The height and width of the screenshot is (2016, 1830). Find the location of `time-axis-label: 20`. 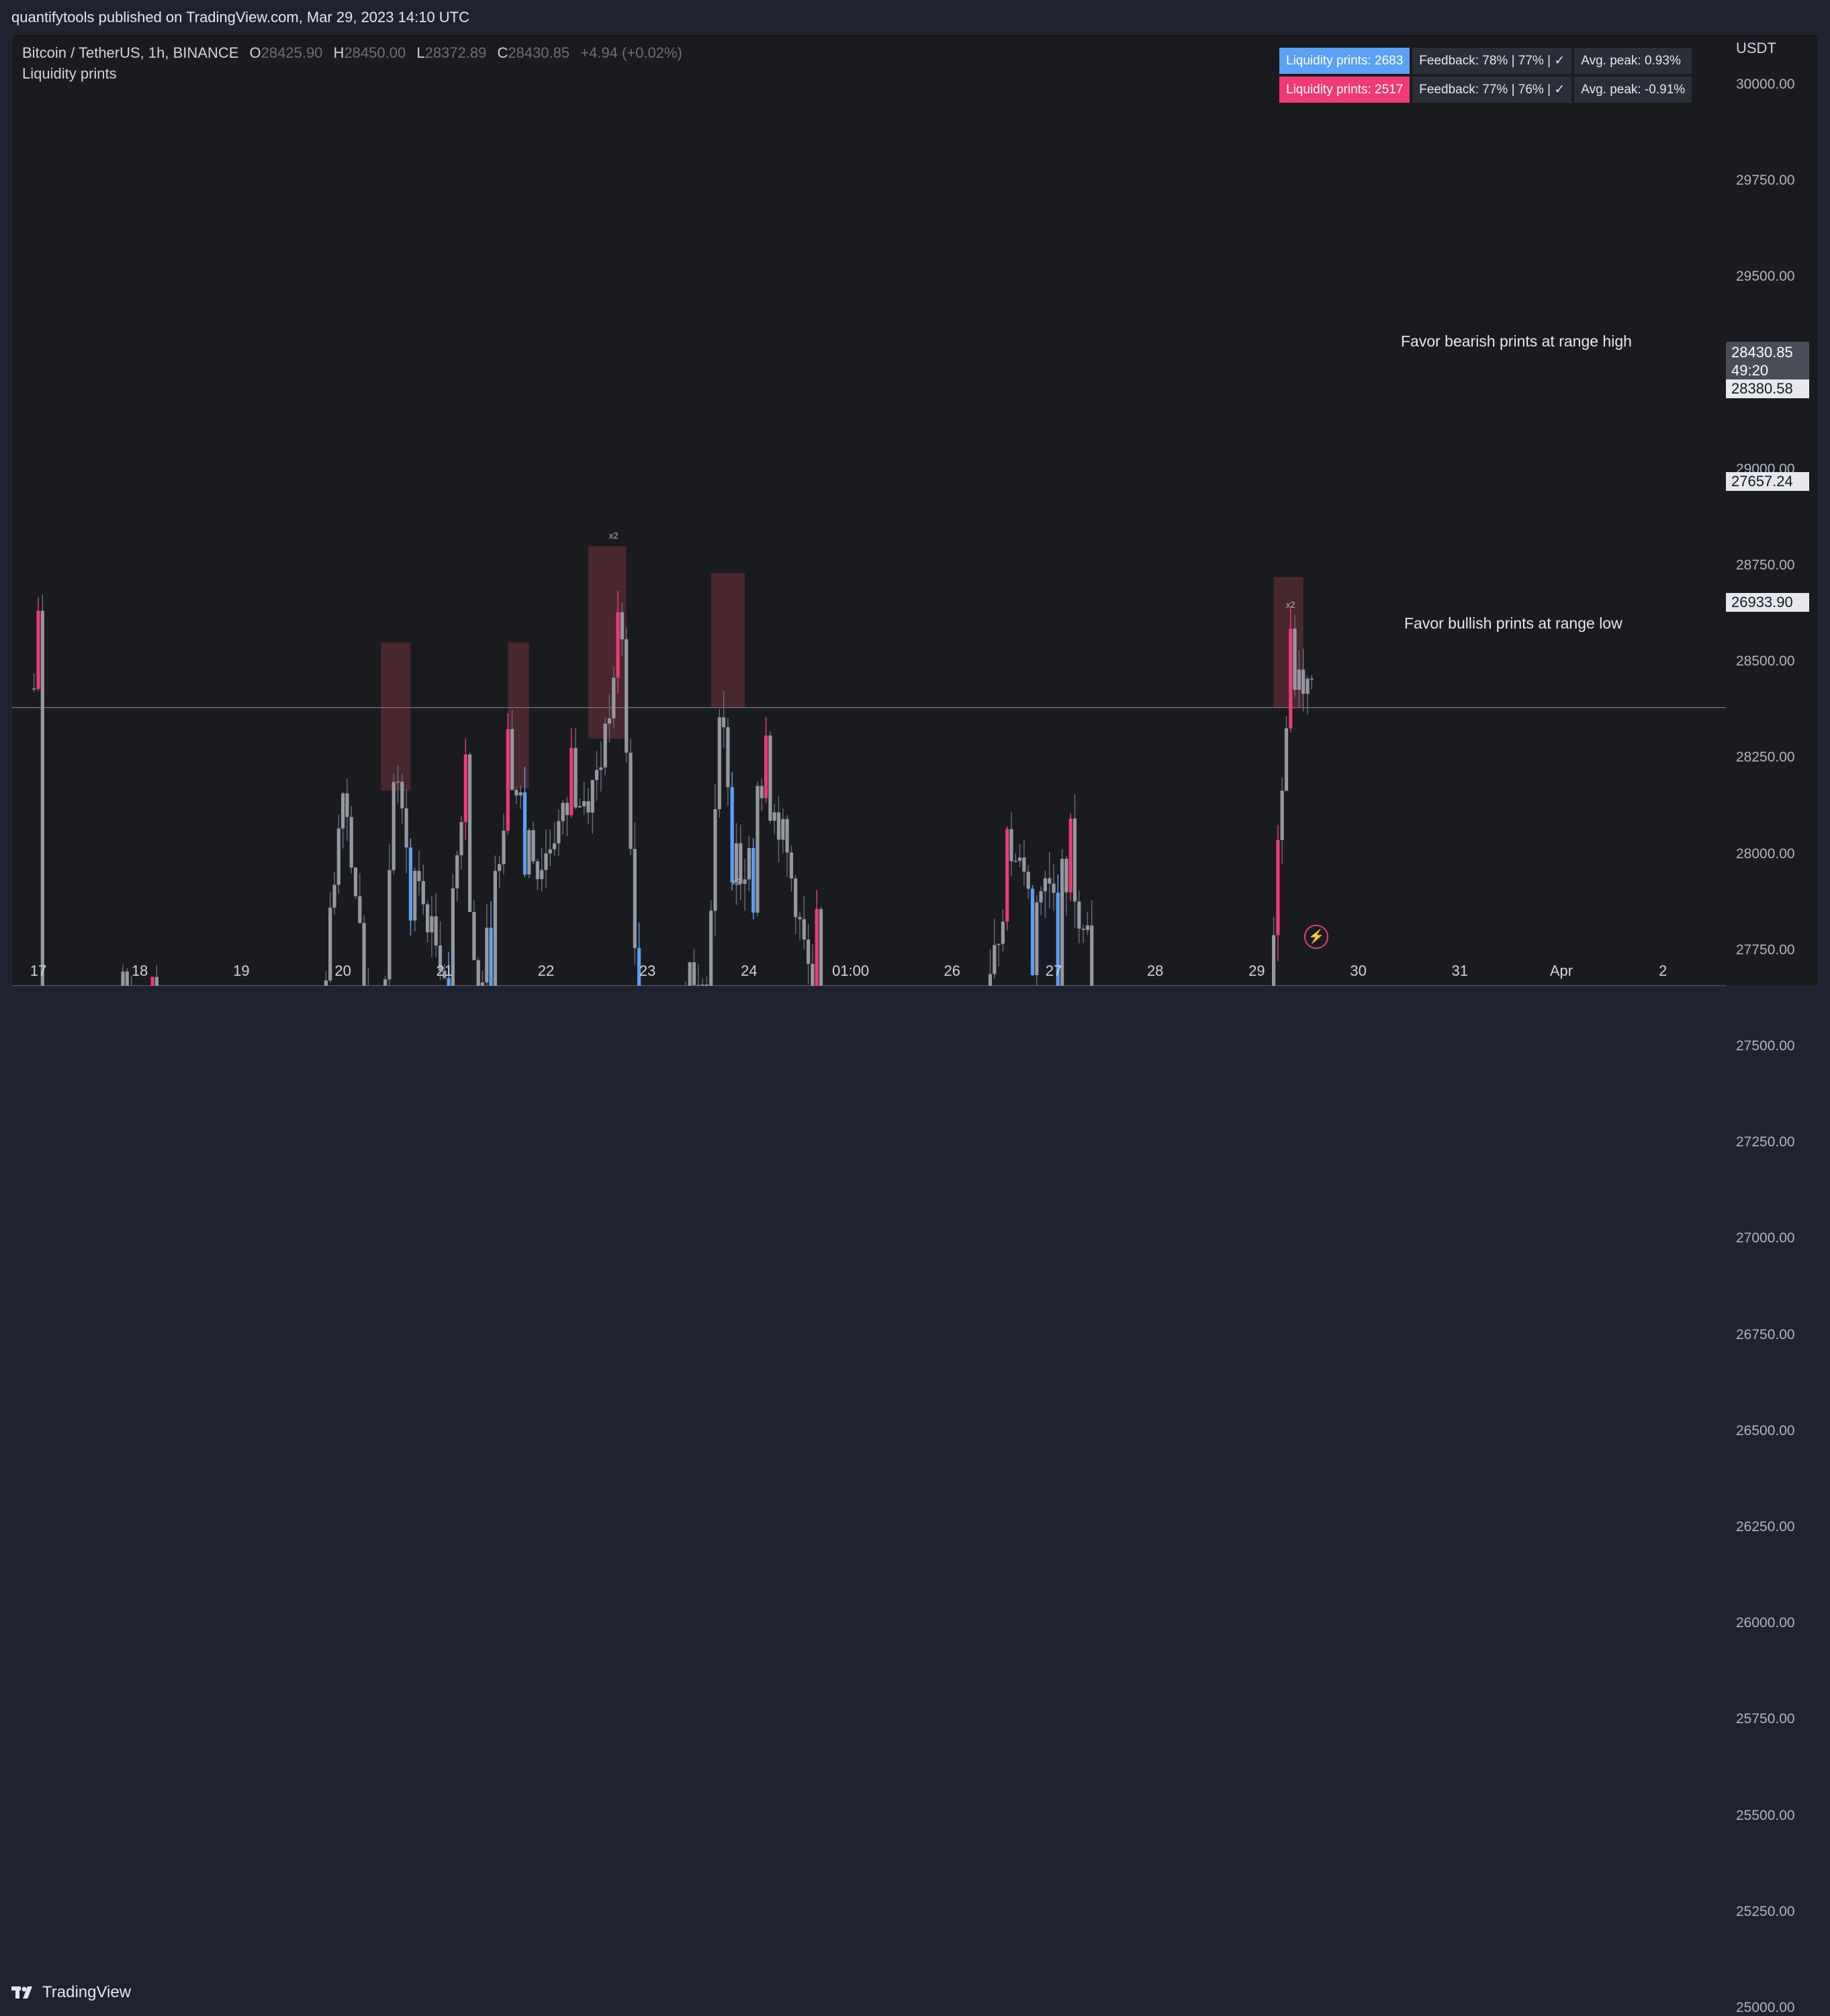

time-axis-label: 20 is located at coordinates (342, 970).